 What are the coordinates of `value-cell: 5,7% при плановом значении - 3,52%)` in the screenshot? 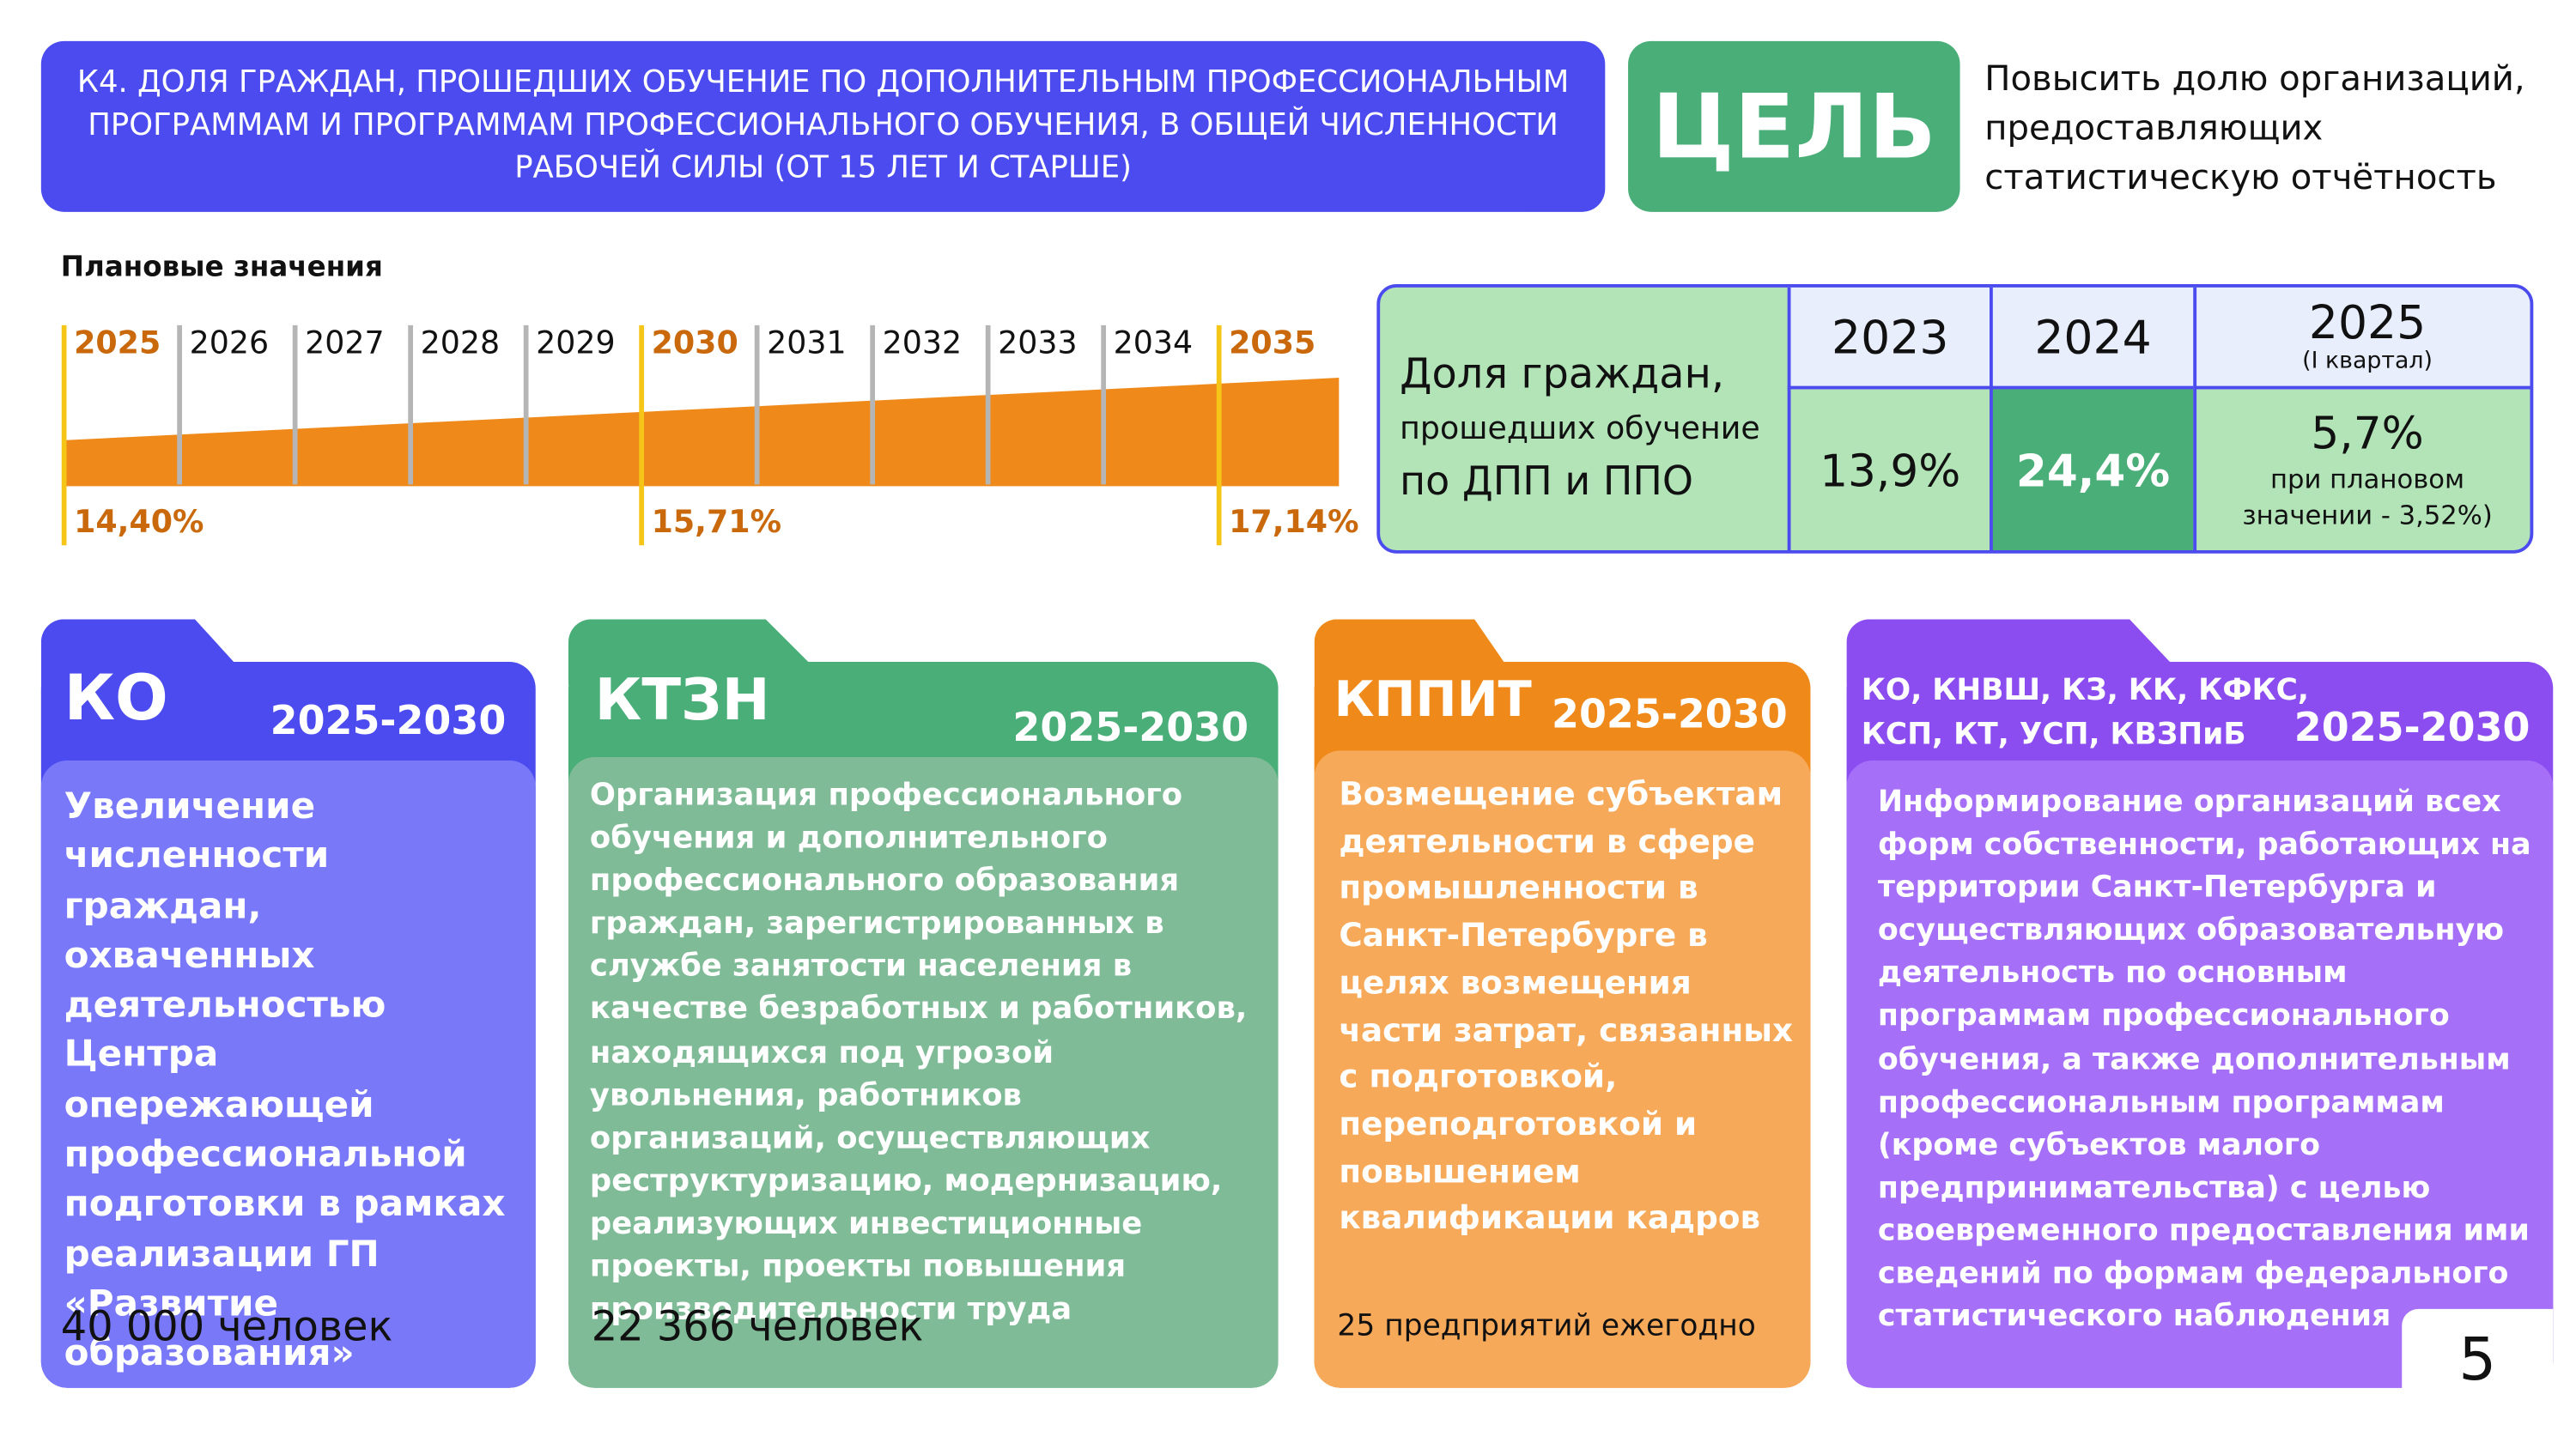 It's located at (2361, 469).